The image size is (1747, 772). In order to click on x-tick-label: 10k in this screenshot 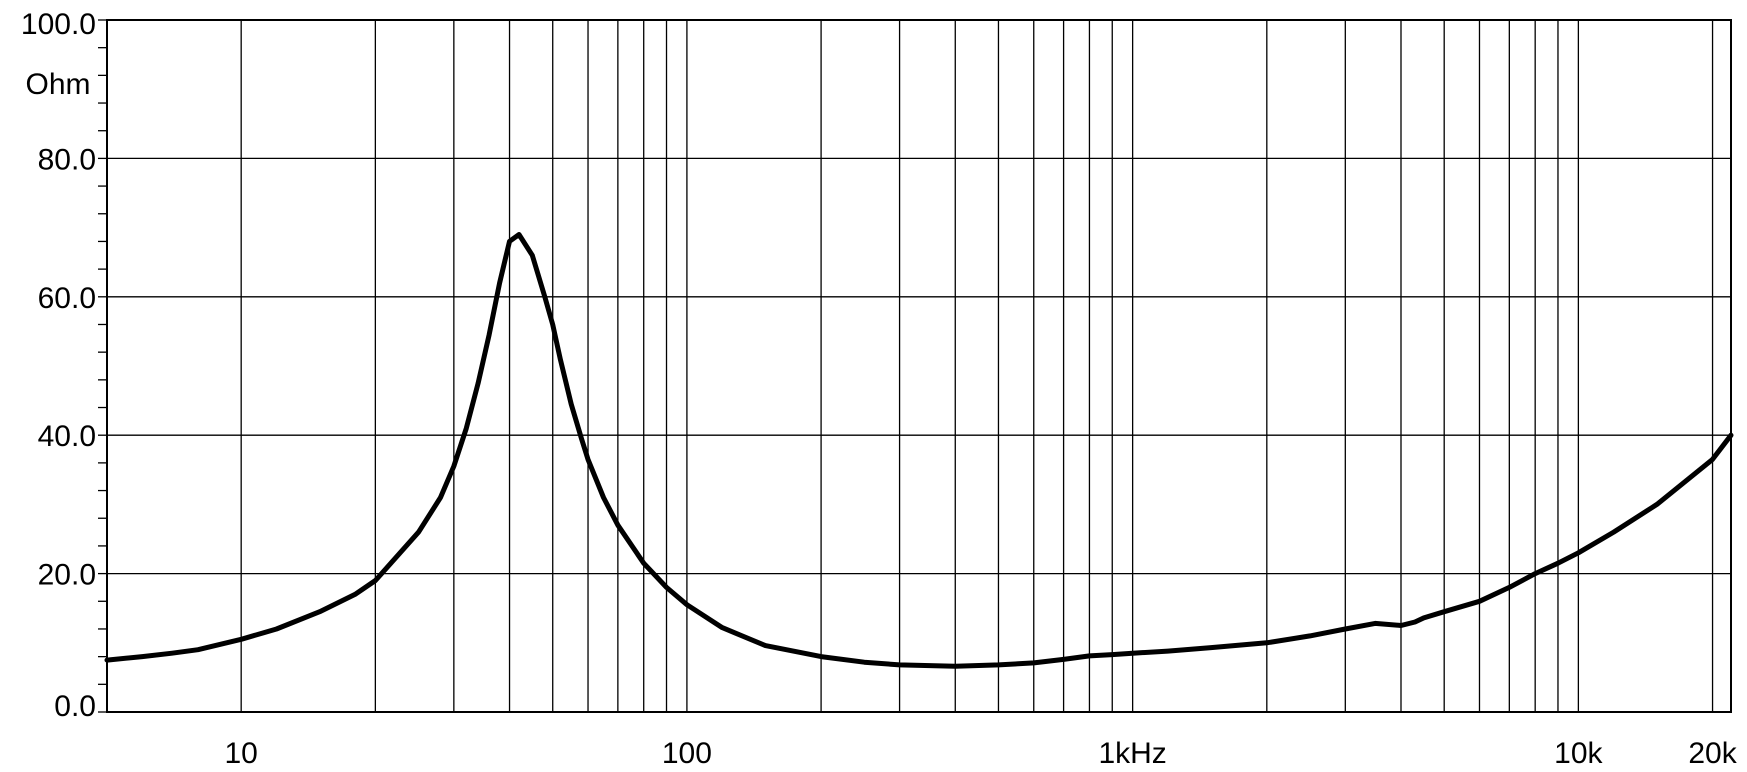, I will do `click(1578, 753)`.